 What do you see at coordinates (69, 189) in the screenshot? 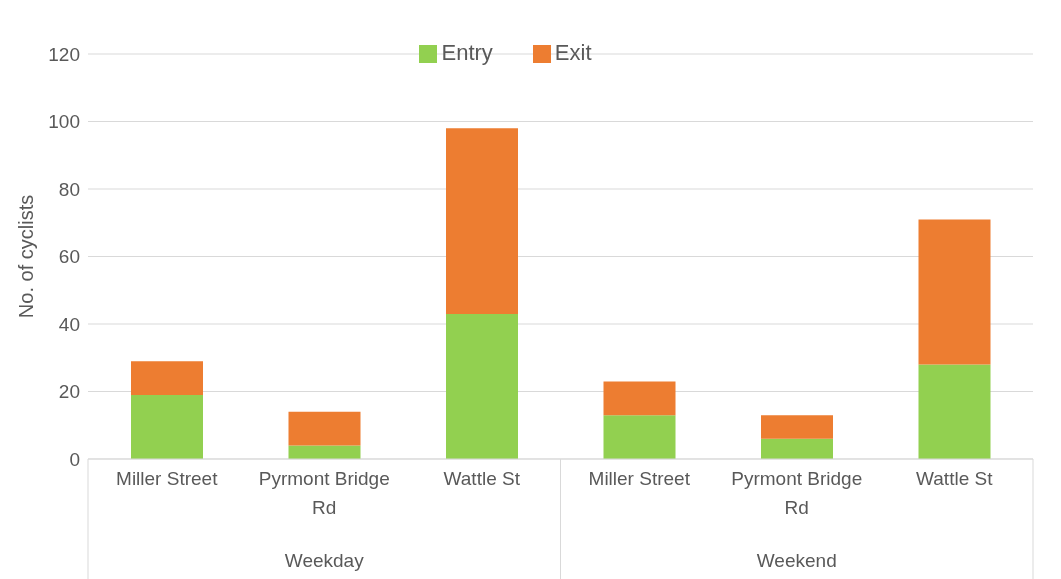
I see `y-tick-label: 80` at bounding box center [69, 189].